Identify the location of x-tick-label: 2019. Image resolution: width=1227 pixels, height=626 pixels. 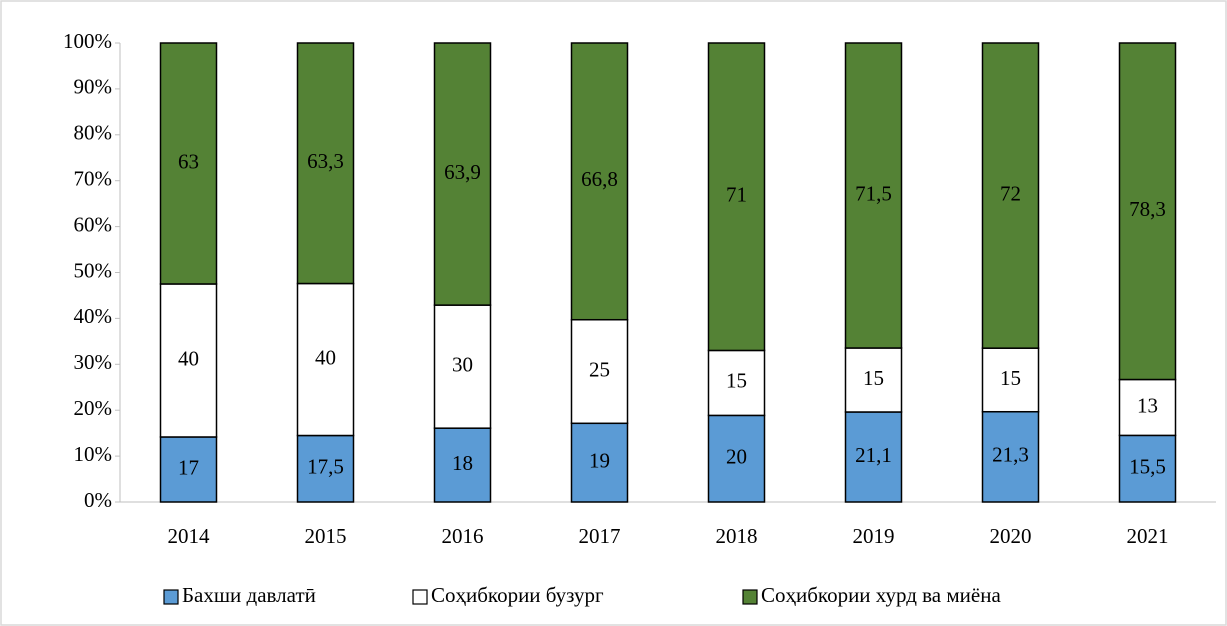
(874, 536).